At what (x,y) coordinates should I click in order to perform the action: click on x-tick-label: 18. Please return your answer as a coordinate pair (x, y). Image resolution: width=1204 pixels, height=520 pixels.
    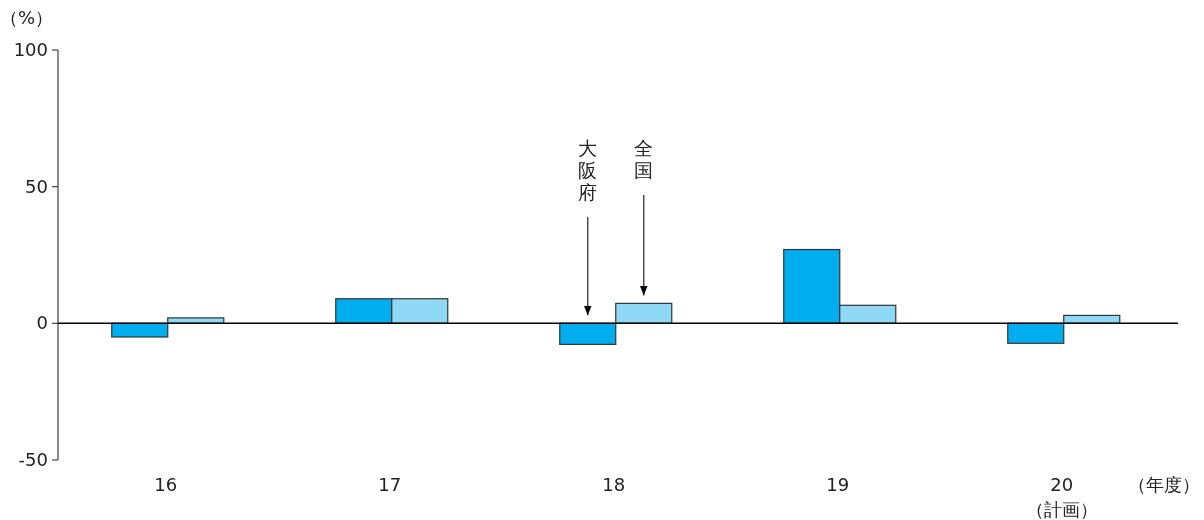
    Looking at the image, I should click on (614, 484).